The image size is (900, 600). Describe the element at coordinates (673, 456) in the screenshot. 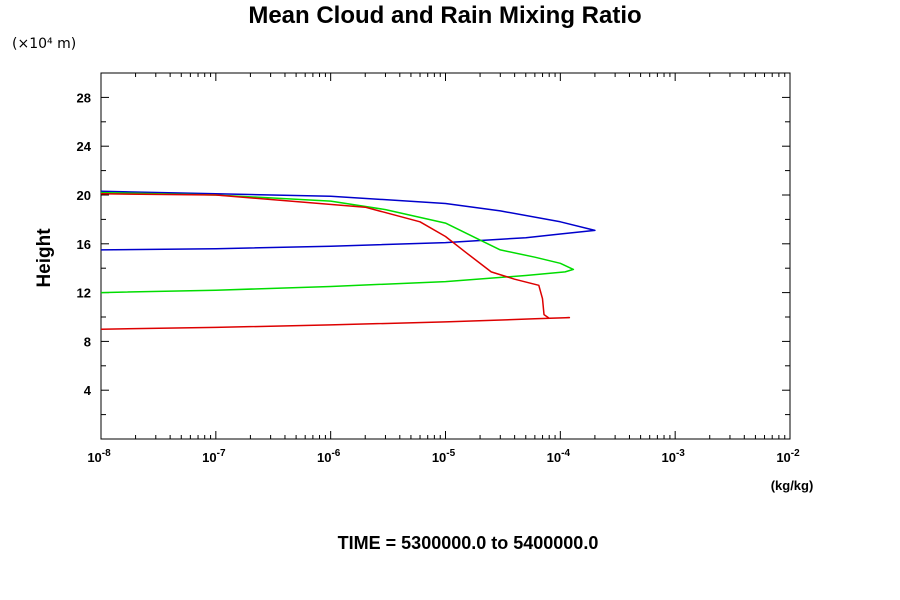

I see `x-tick-label: 10⁻³` at that location.